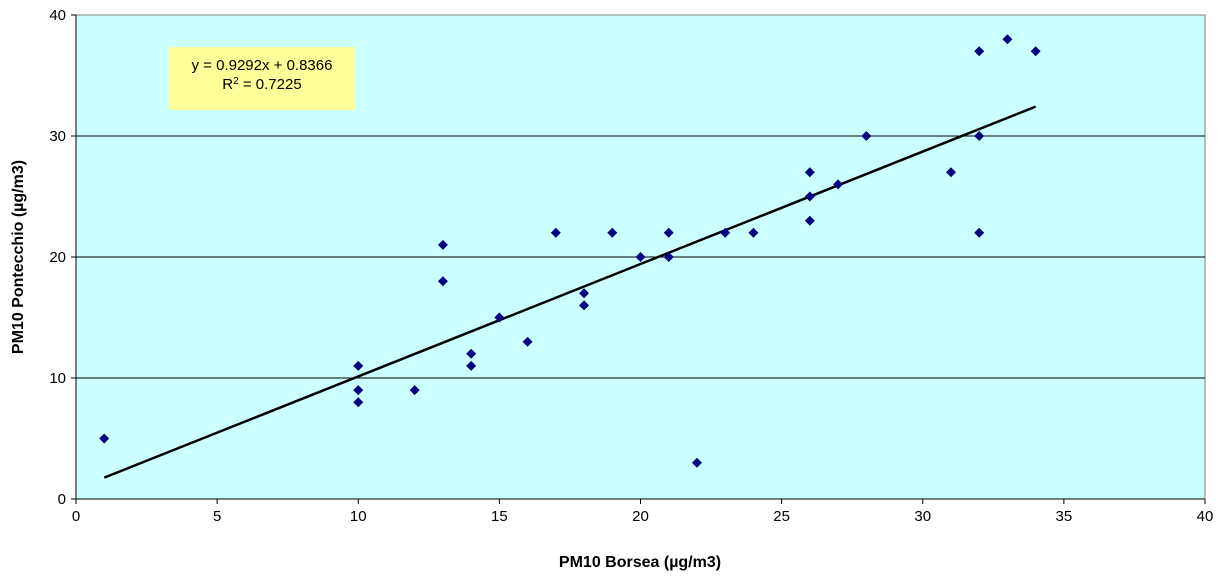  Describe the element at coordinates (228, 84) in the screenshot. I see `r-squared-r: R` at that location.